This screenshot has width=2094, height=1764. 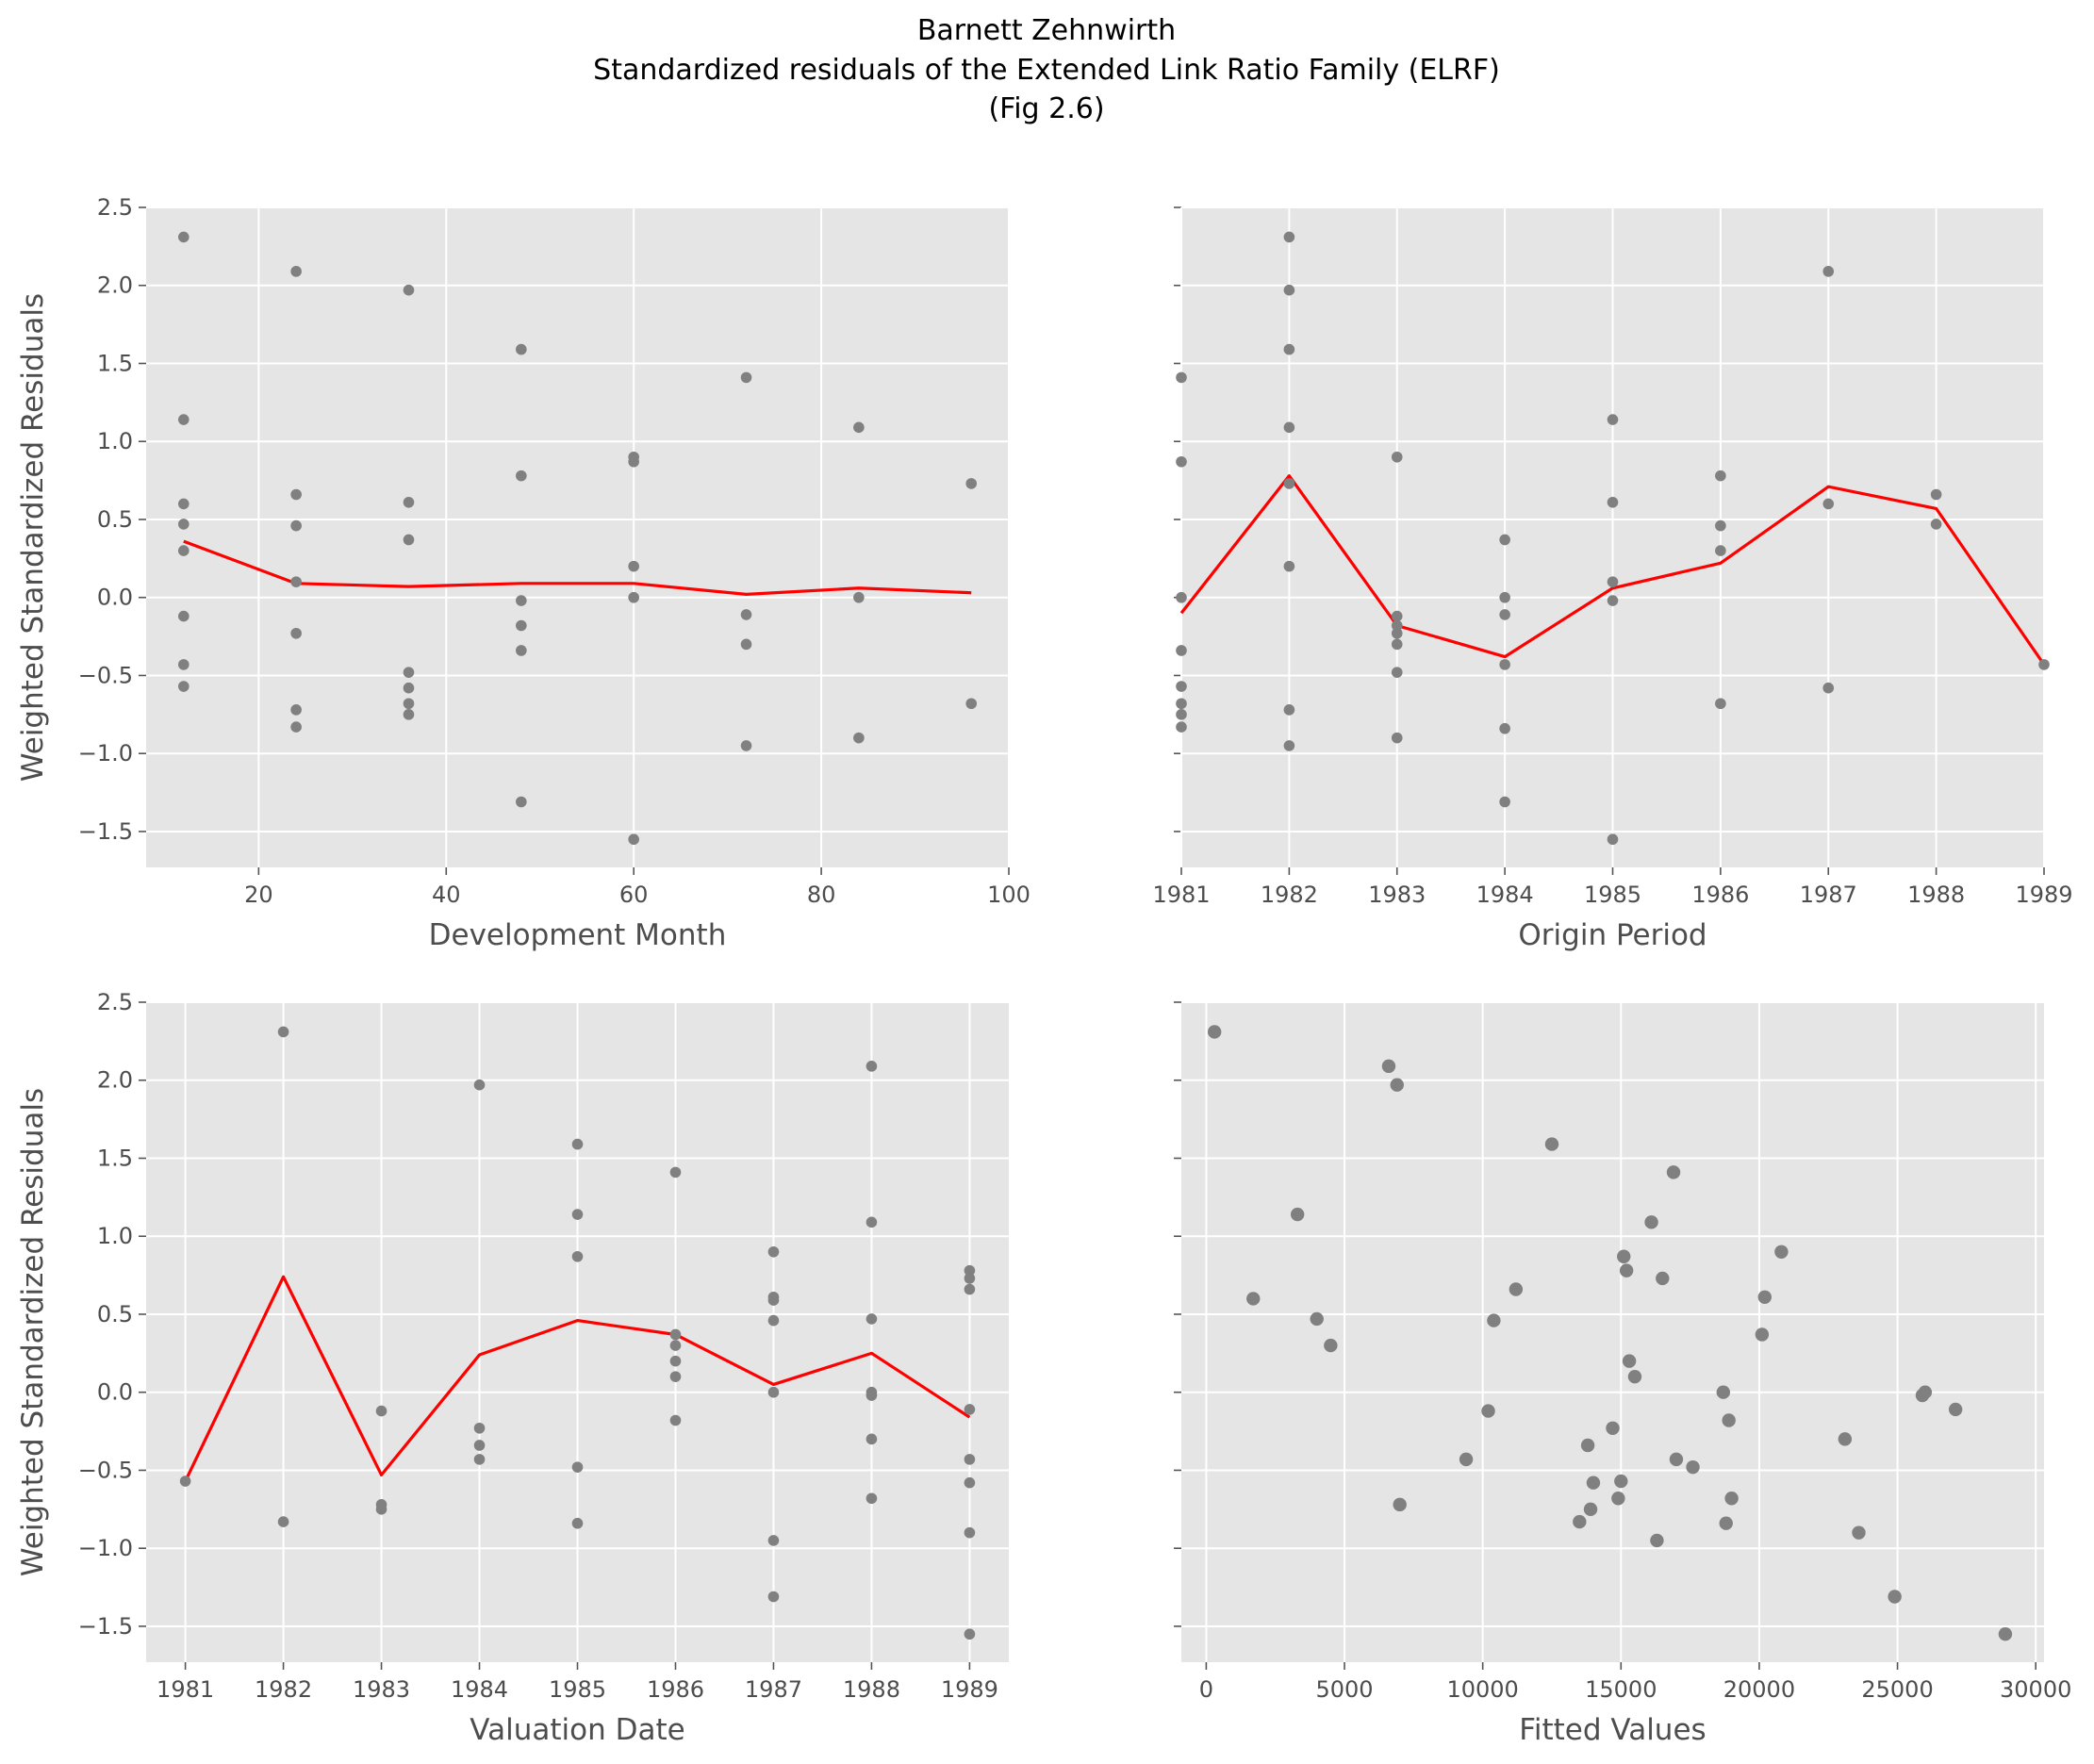 I want to click on y-axis-label: Weighted Standardized Residuals, so click(x=33, y=1332).